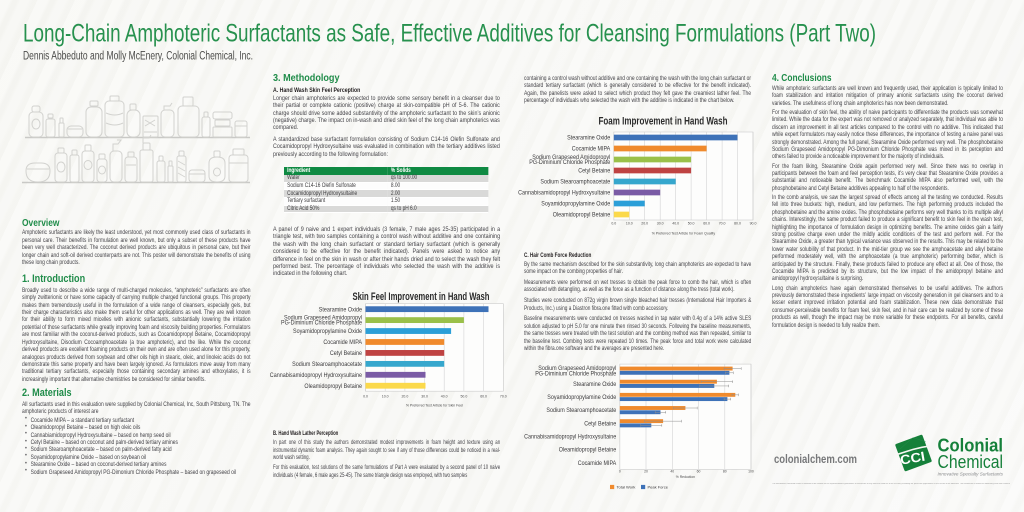 Image resolution: width=1024 pixels, height=512 pixels. Describe the element at coordinates (663, 122) in the screenshot. I see `svg-text: Foam Improvement in Hand Wash` at that location.